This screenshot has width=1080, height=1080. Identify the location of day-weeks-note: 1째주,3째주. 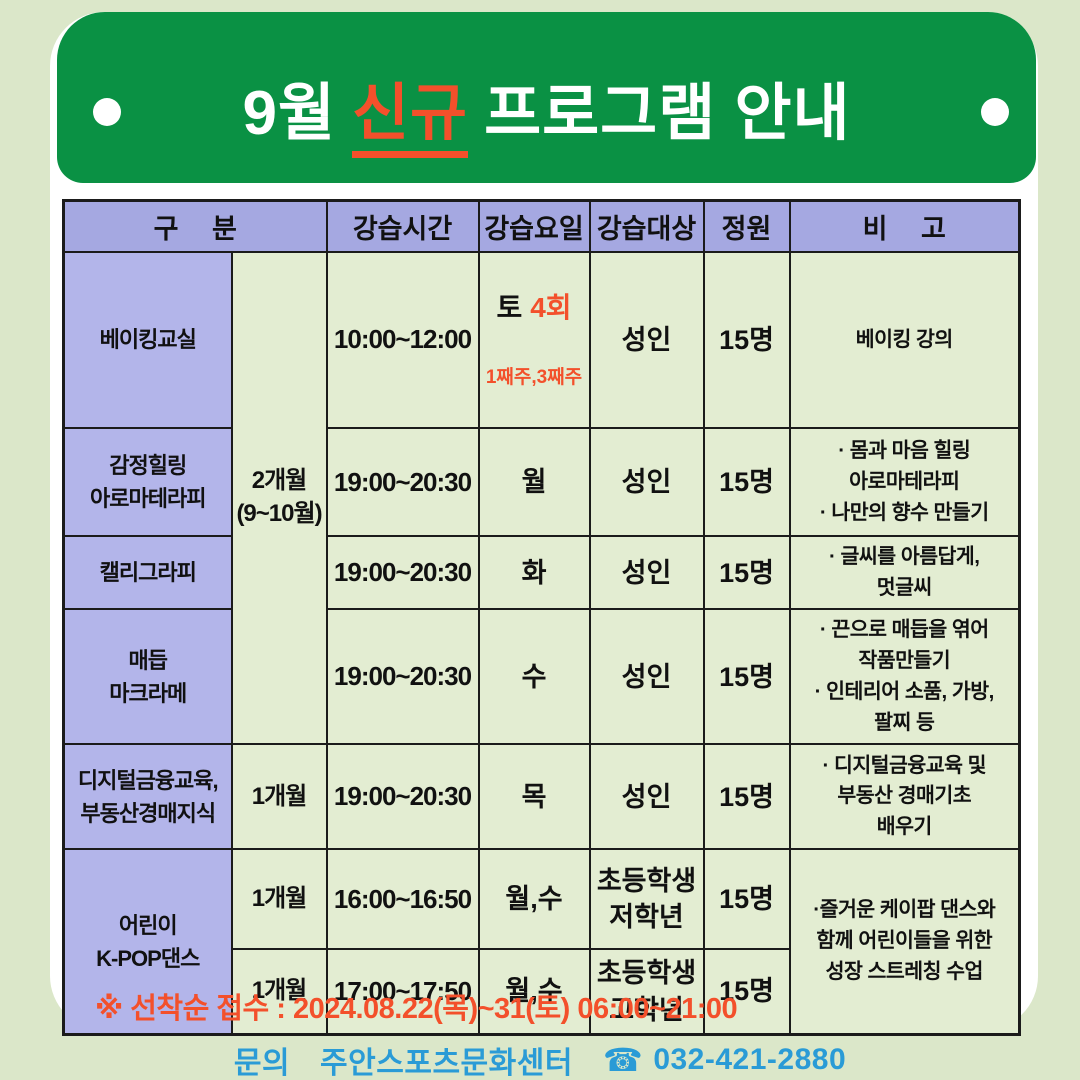
(534, 378).